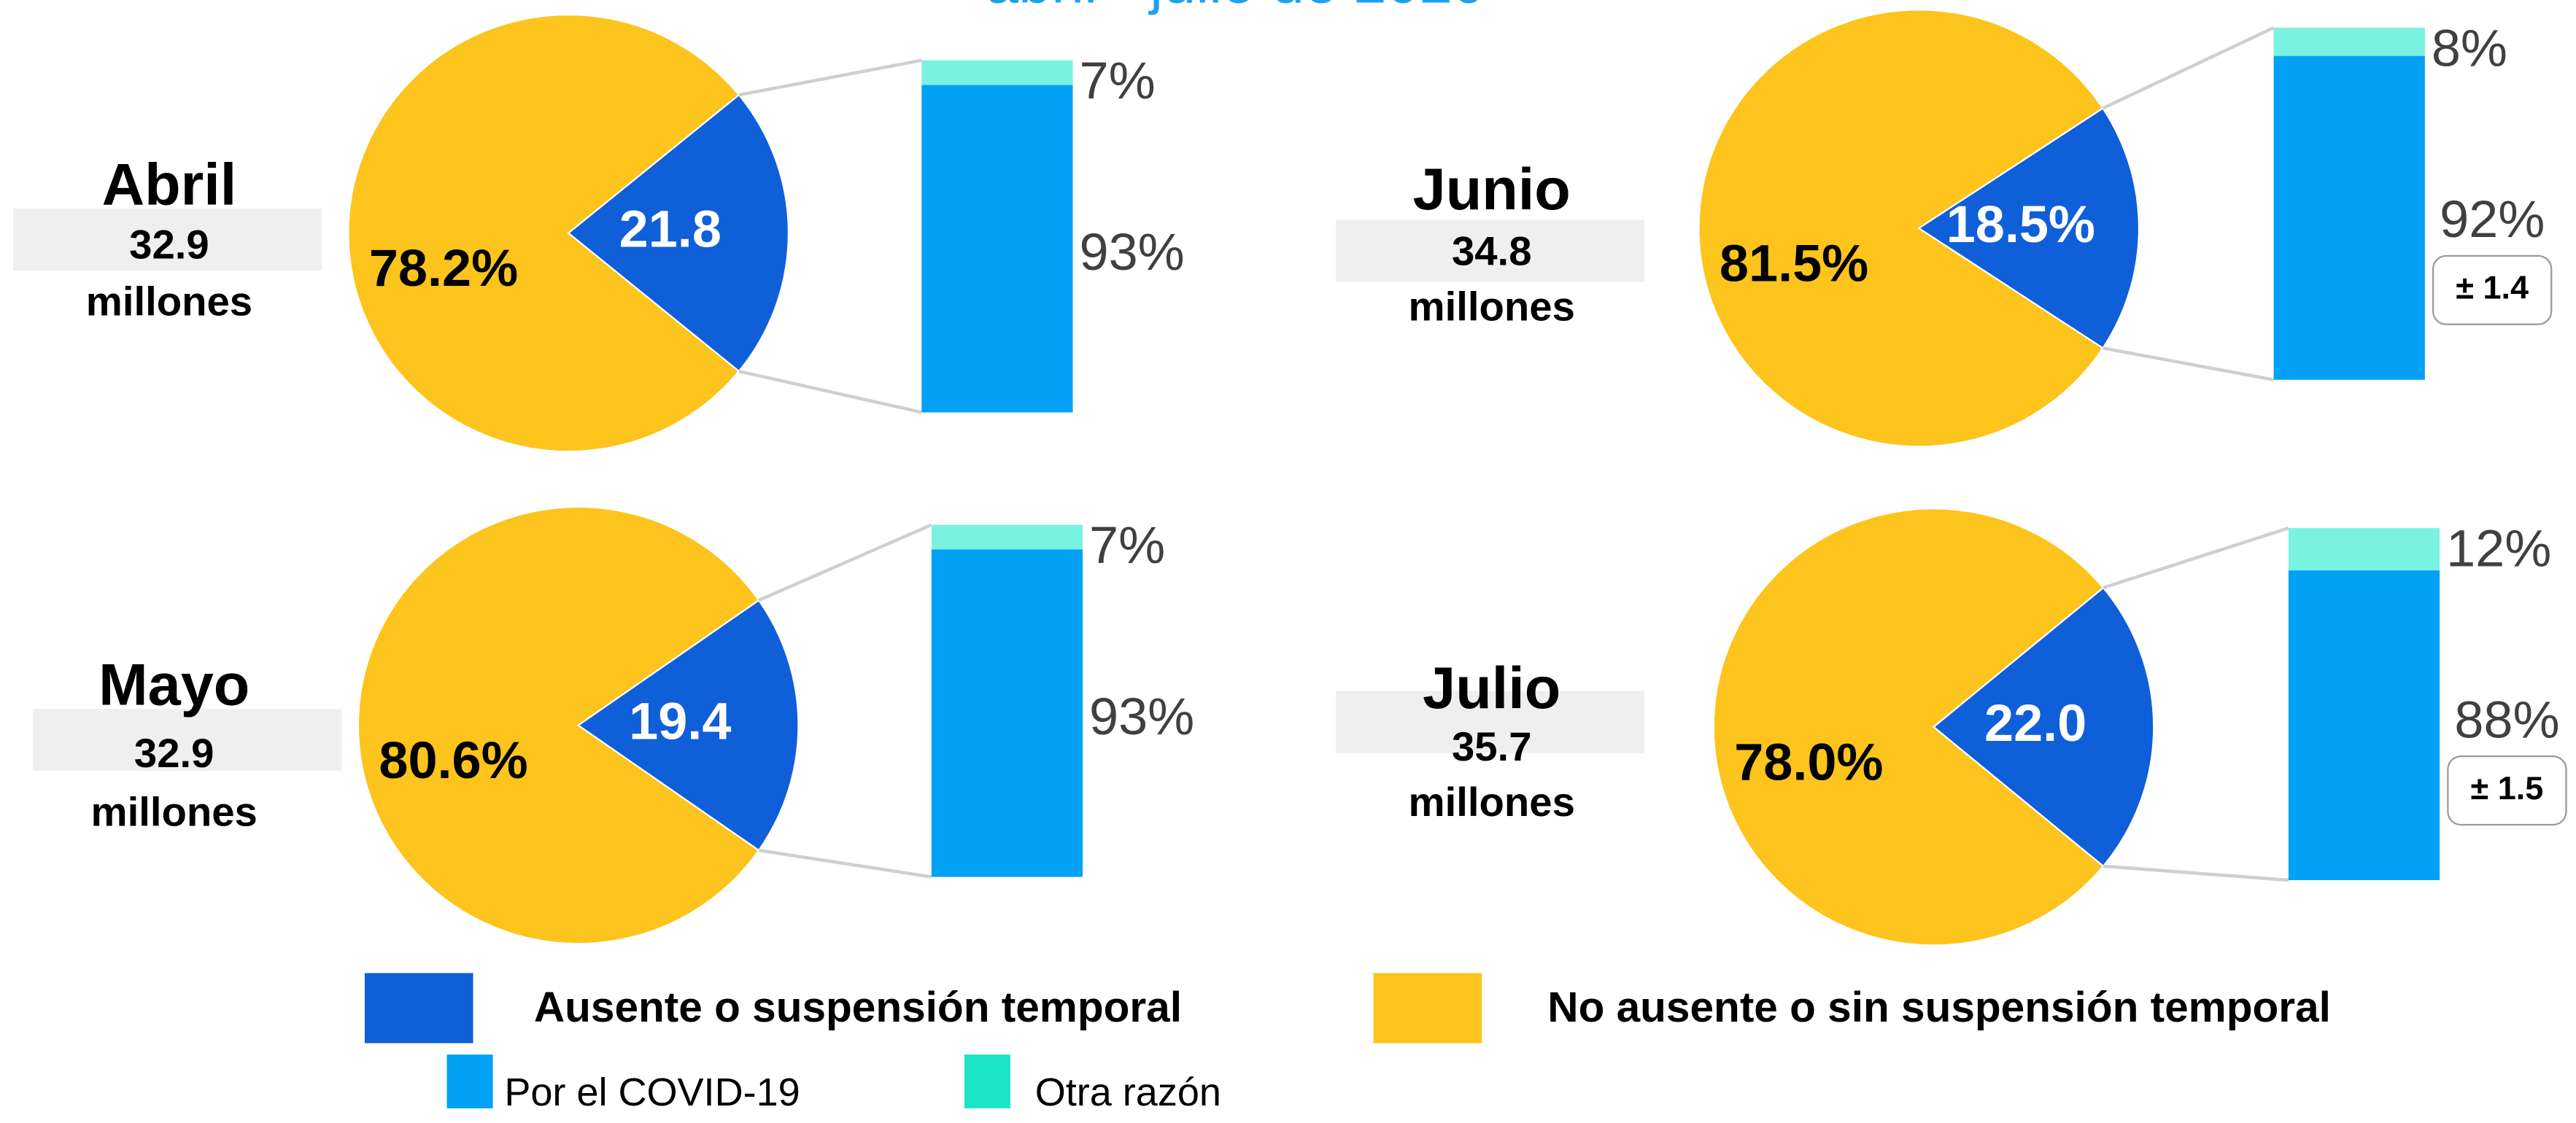 This screenshot has height=1123, width=2576. I want to click on slice-label: 80.6%, so click(453, 760).